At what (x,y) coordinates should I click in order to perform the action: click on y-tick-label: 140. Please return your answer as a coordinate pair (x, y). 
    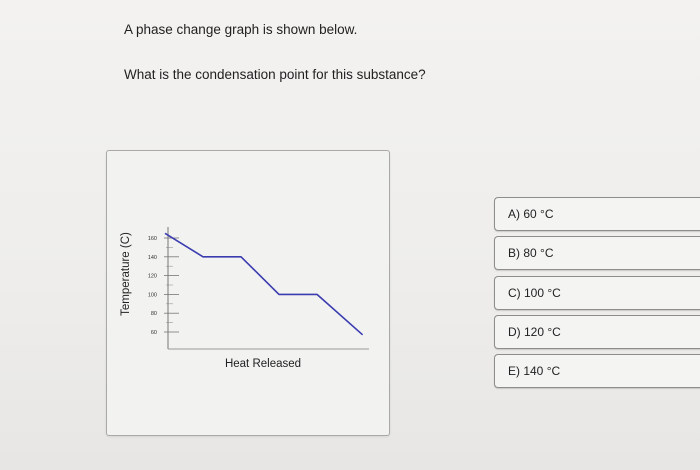
    Looking at the image, I should click on (152, 258).